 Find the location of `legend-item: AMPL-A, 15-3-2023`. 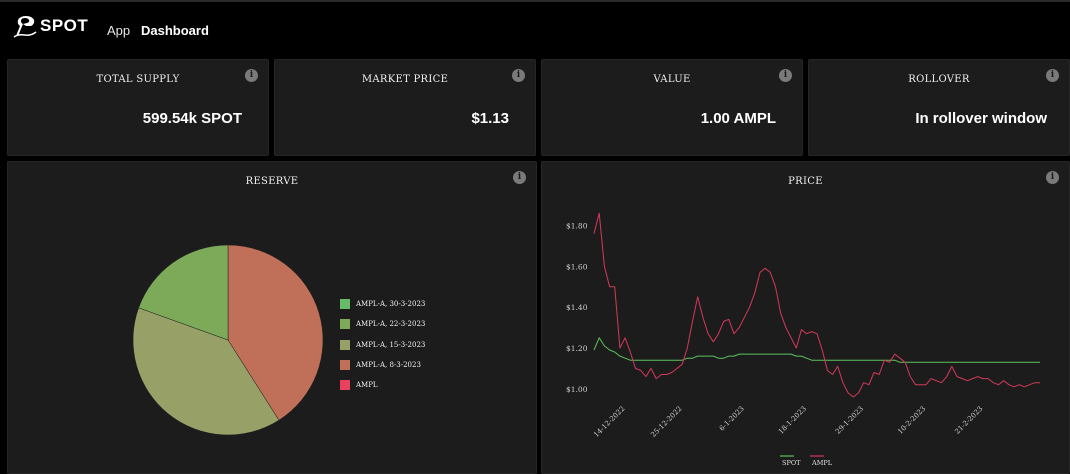

legend-item: AMPL-A, 15-3-2023 is located at coordinates (382, 345).